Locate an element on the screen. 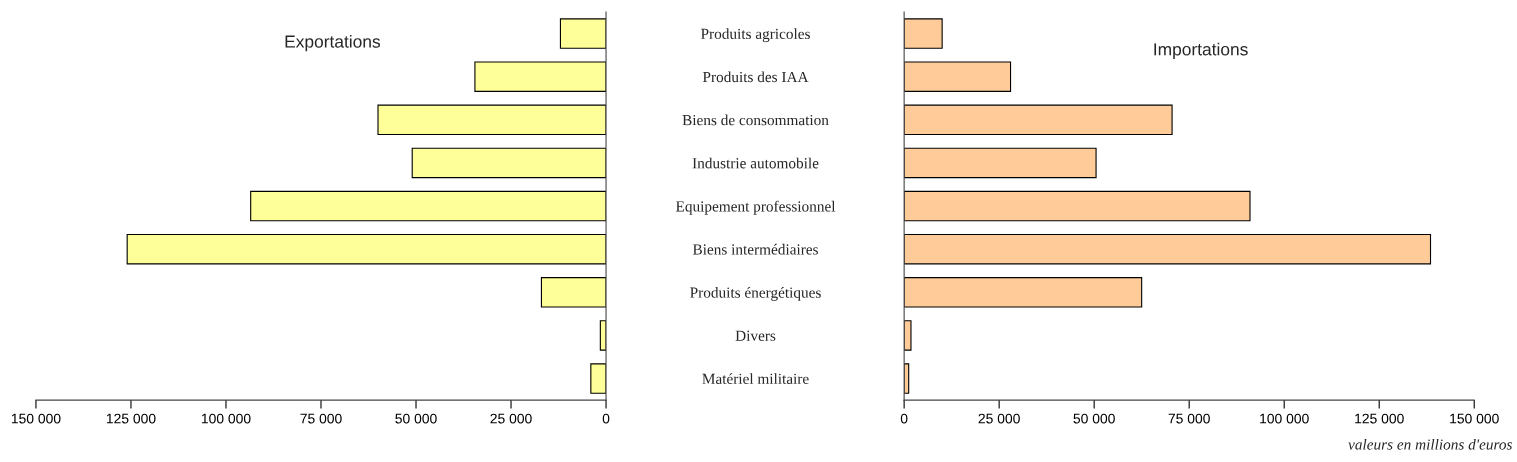 This screenshot has height=462, width=1517. y-tick-label: Biens intermédiaires is located at coordinates (755, 249).